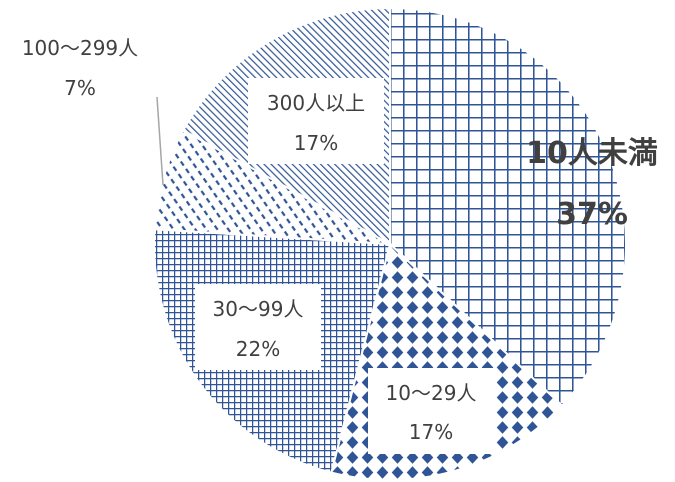 This screenshot has width=675, height=482. I want to click on slice-label-10-29: 10〜29人 17%, so click(431, 411).